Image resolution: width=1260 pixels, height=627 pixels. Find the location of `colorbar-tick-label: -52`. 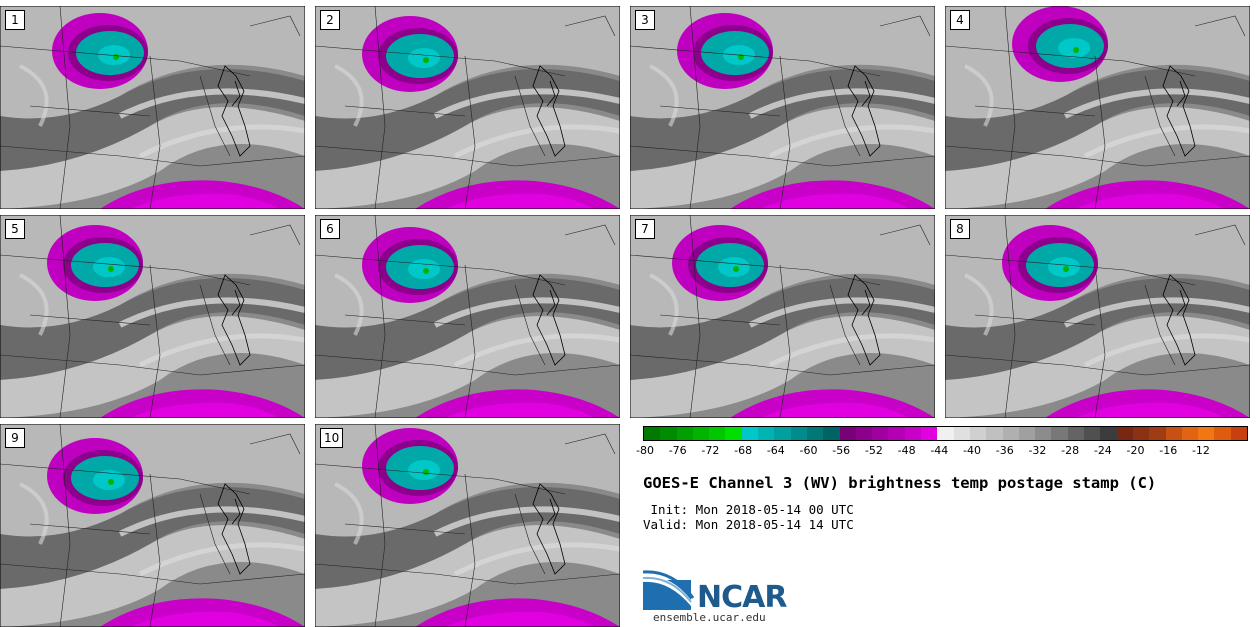

colorbar-tick-label: -52 is located at coordinates (873, 450).